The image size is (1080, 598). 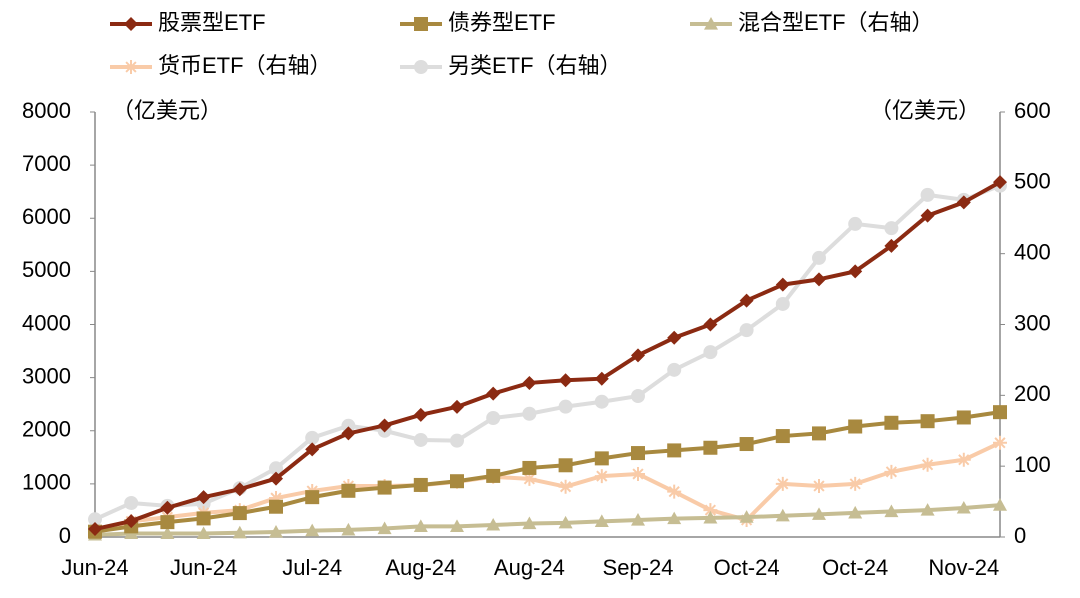 I want to click on series-line, so click(x=547, y=487).